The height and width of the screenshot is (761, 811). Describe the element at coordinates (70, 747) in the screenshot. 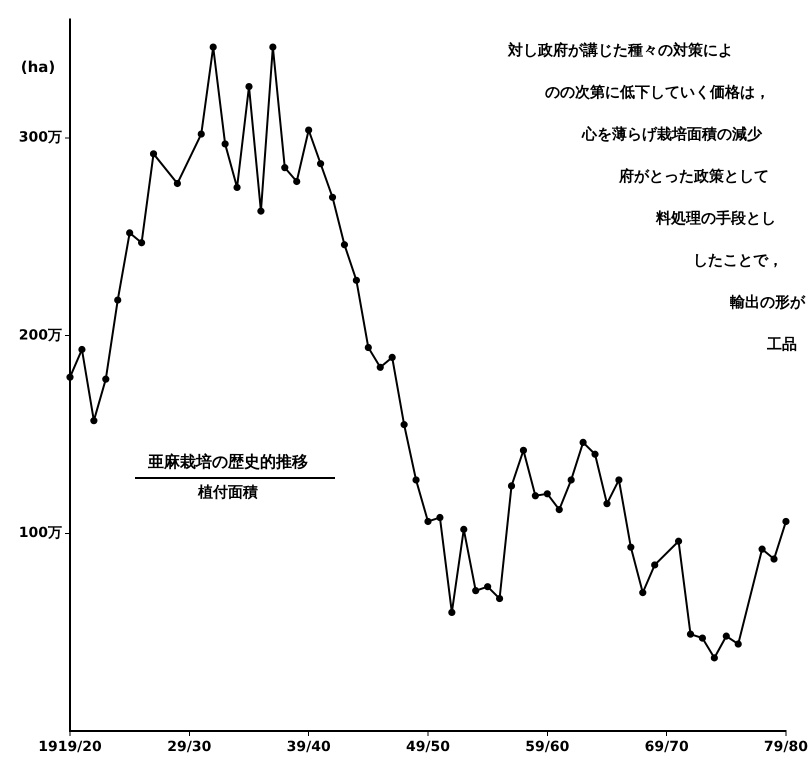

I see `x-tick-label: 1919/20` at that location.